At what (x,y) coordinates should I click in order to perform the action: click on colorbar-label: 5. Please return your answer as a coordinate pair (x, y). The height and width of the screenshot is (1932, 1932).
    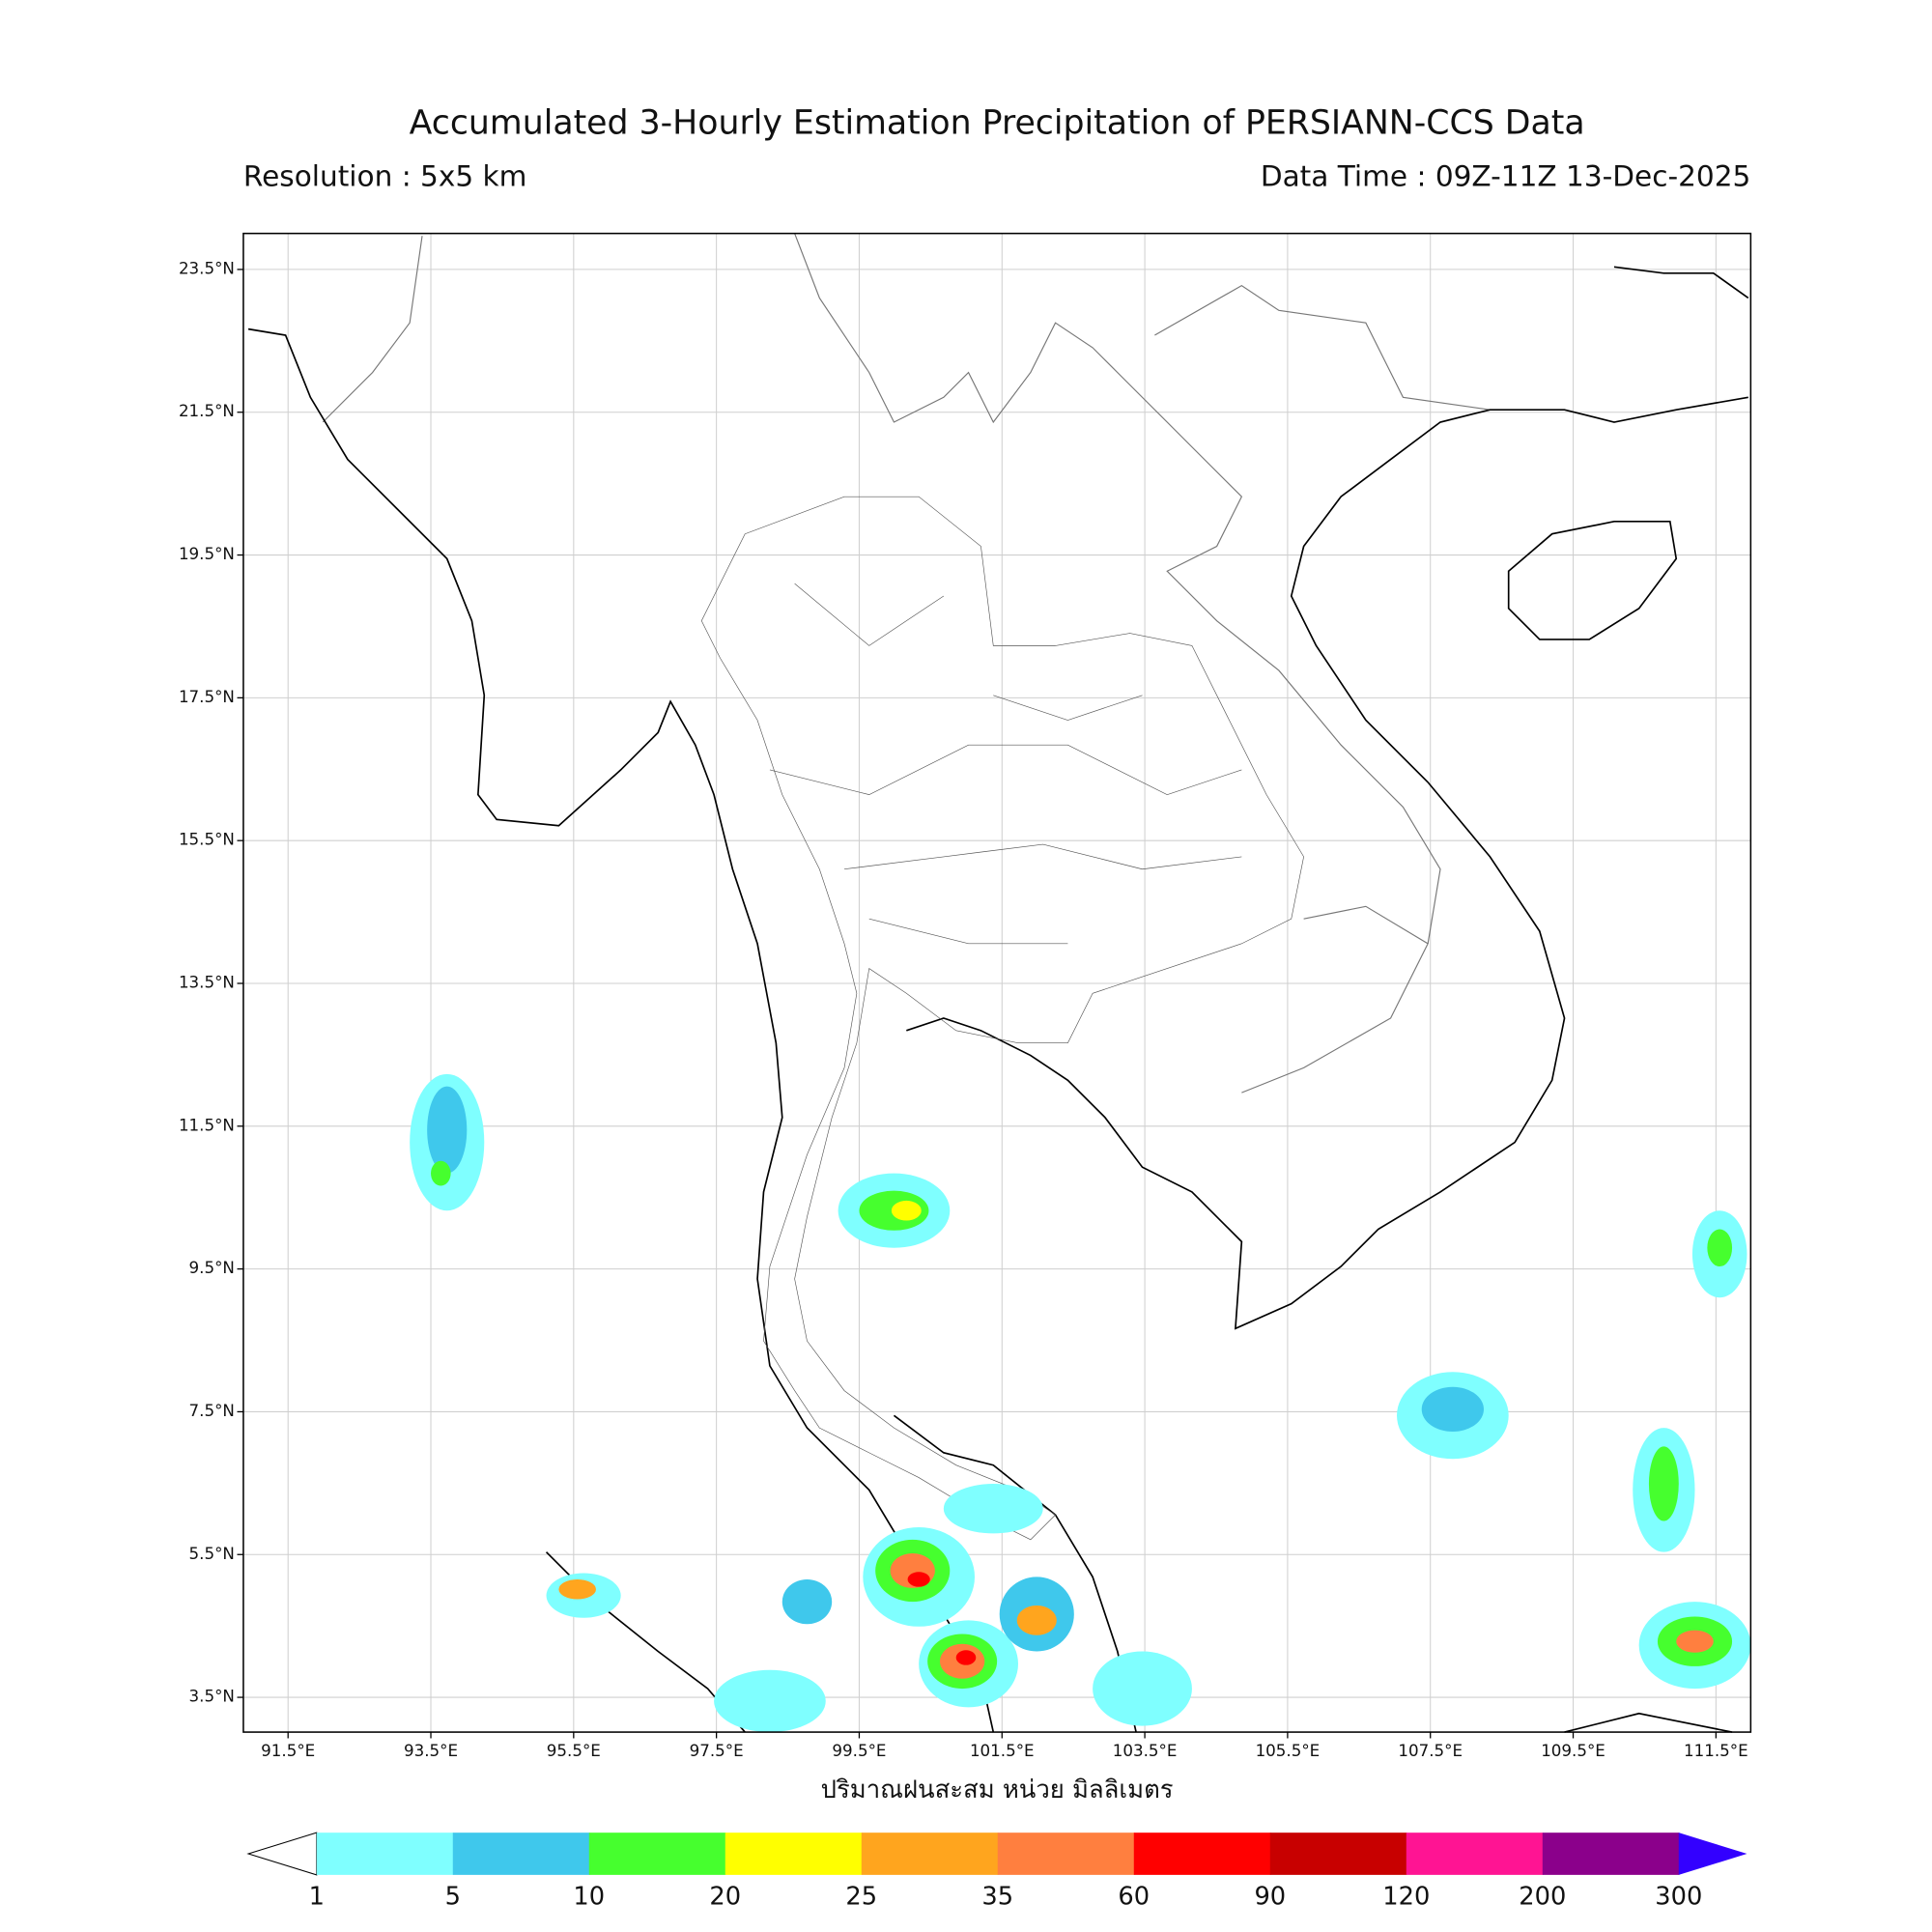
    Looking at the image, I should click on (453, 1897).